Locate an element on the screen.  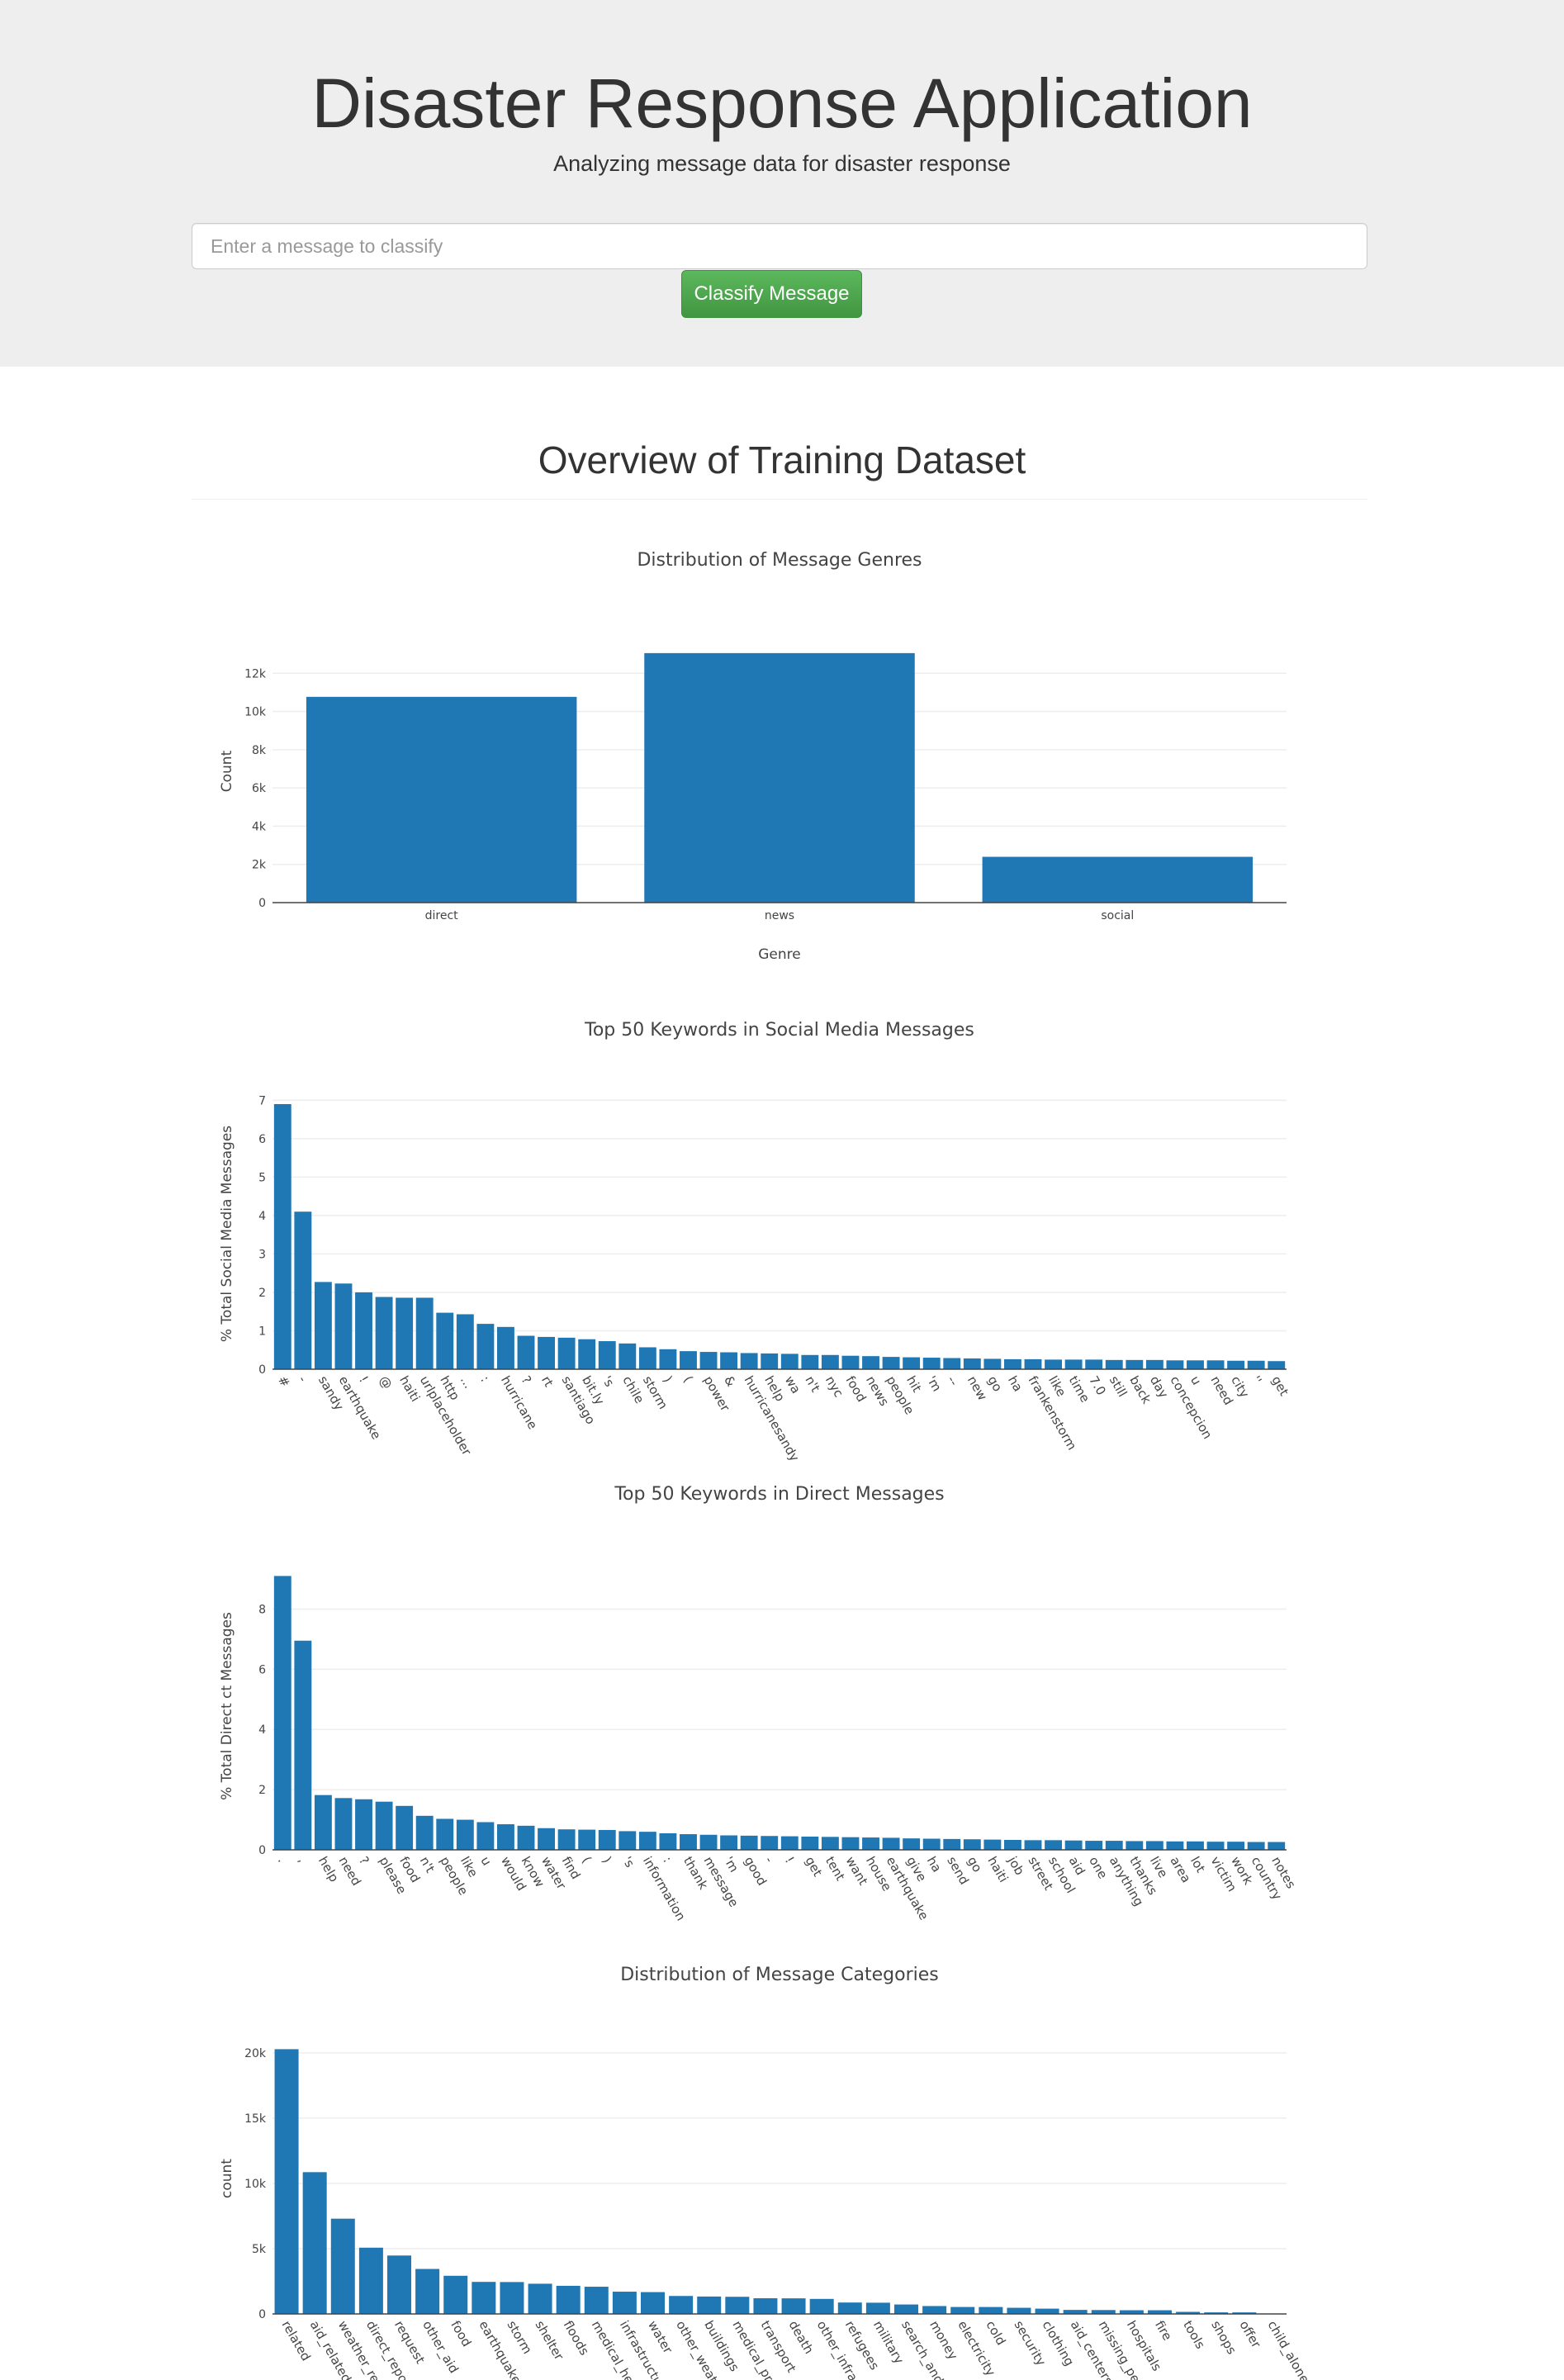
bar-santiago is located at coordinates (566, 1353).